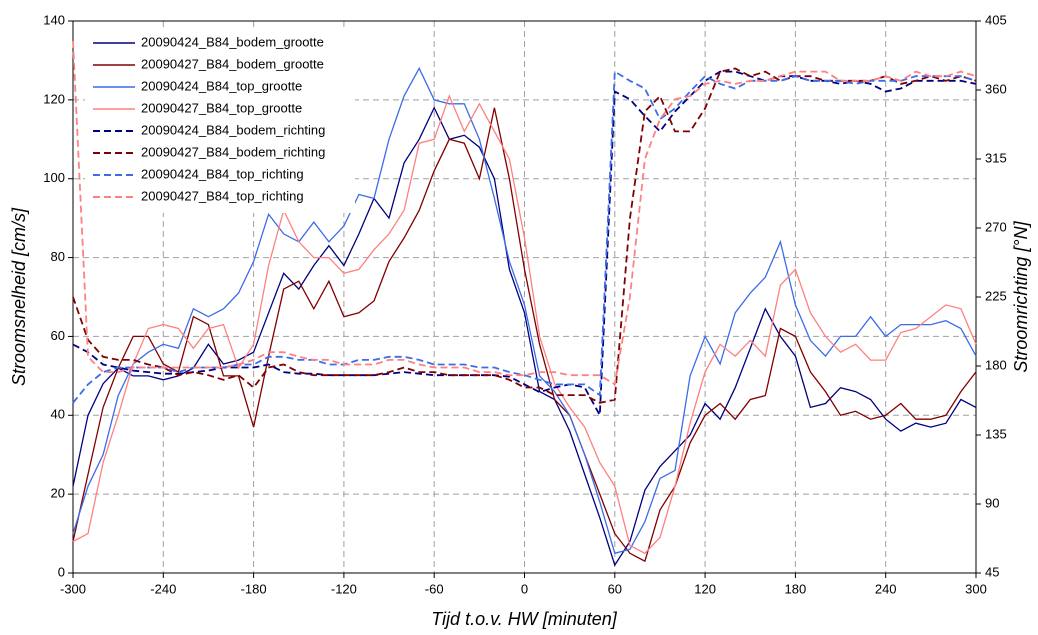 The height and width of the screenshot is (635, 1038). What do you see at coordinates (976, 588) in the screenshot?
I see `x-tick-label: 300` at bounding box center [976, 588].